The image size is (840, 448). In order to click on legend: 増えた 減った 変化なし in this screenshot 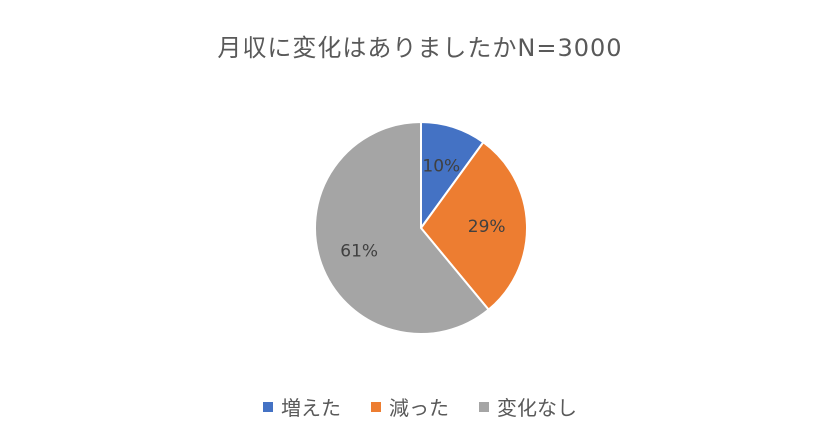, I will do `click(420, 406)`.